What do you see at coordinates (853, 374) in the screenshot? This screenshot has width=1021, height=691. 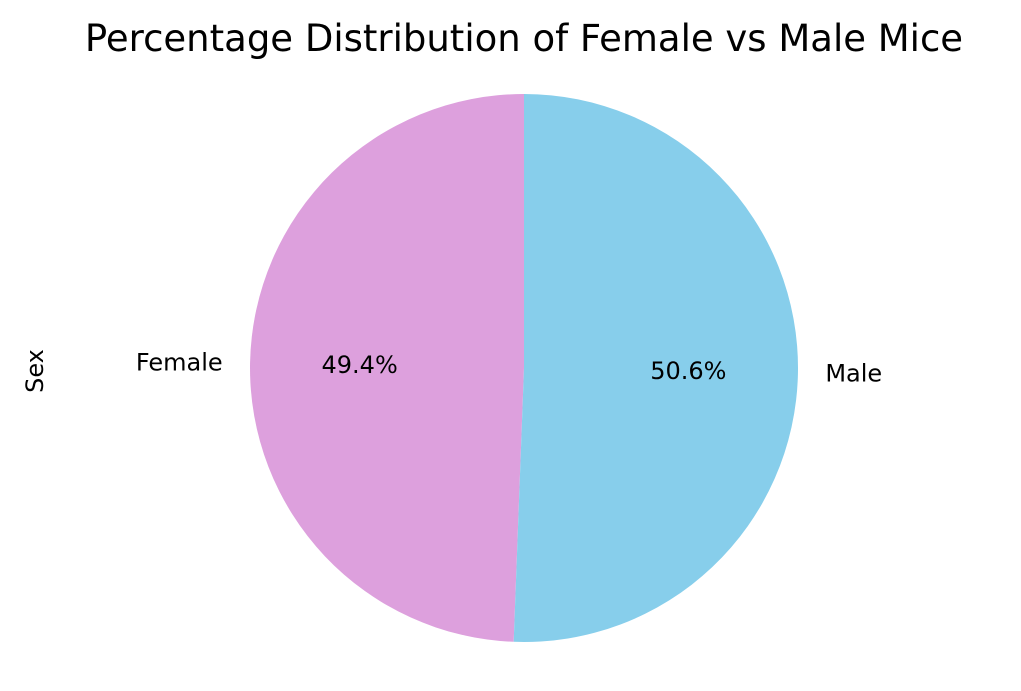 I see `slice-label-male: Male` at bounding box center [853, 374].